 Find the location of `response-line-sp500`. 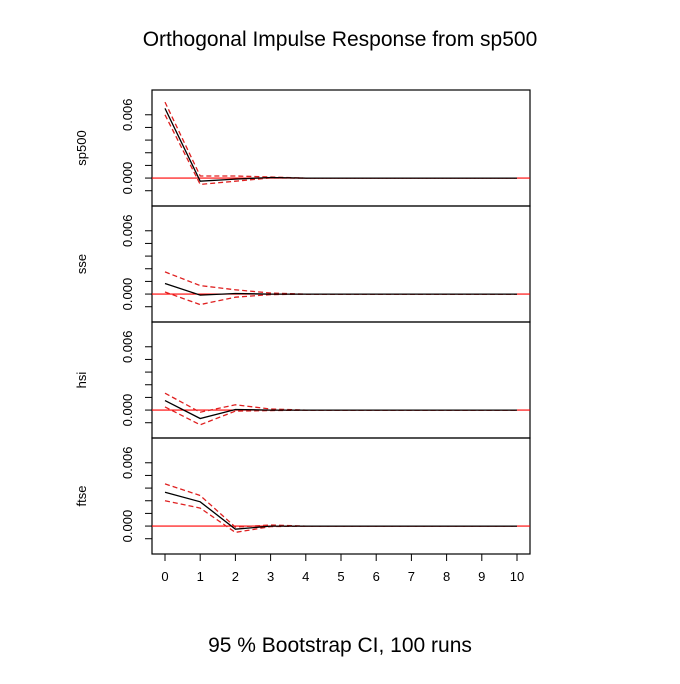

response-line-sp500 is located at coordinates (340, 145).